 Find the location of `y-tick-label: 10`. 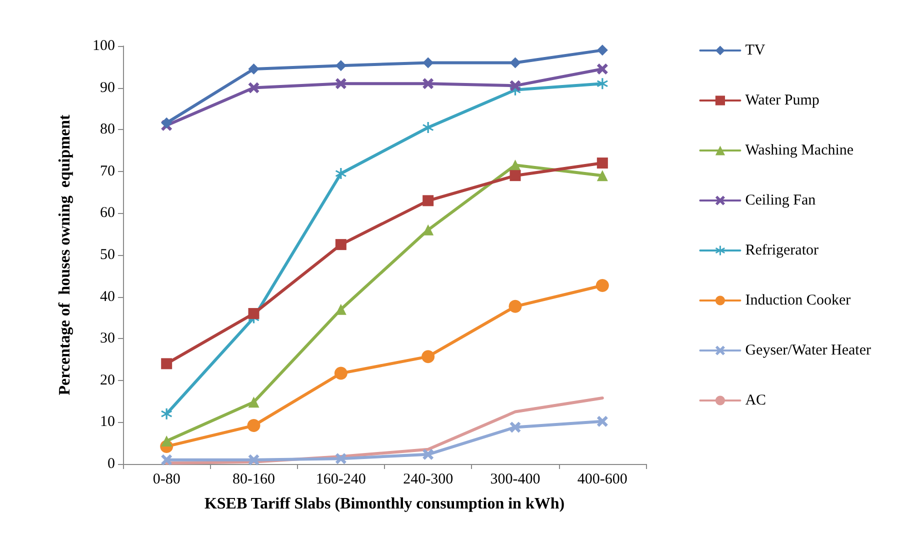

y-tick-label: 10 is located at coordinates (107, 422).